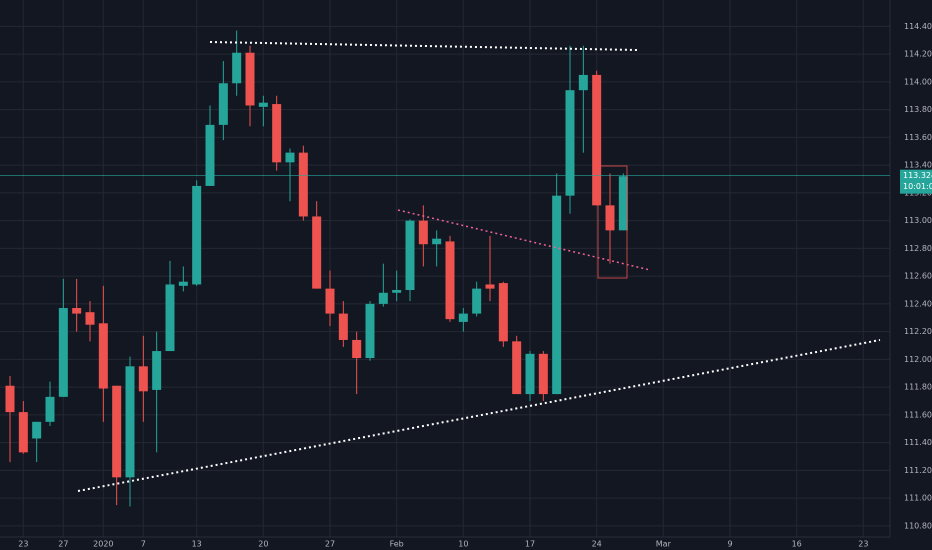 The image size is (932, 550). Describe the element at coordinates (463, 544) in the screenshot. I see `x-tick-label: 10` at that location.